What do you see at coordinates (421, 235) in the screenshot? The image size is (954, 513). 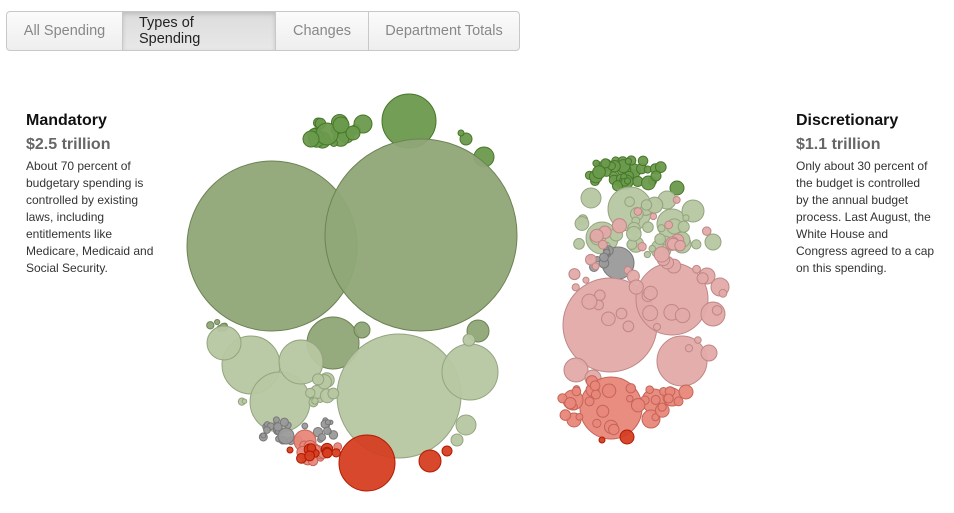 I see `medicare-bubble` at bounding box center [421, 235].